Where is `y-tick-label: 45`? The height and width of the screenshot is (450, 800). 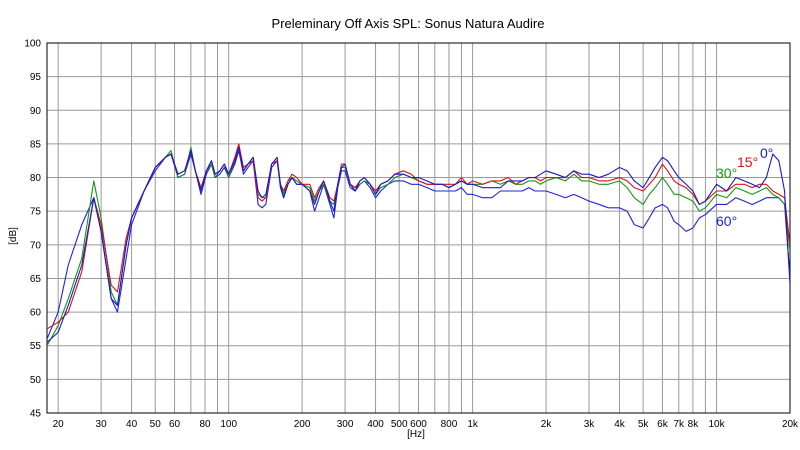
y-tick-label: 45 is located at coordinates (36, 414).